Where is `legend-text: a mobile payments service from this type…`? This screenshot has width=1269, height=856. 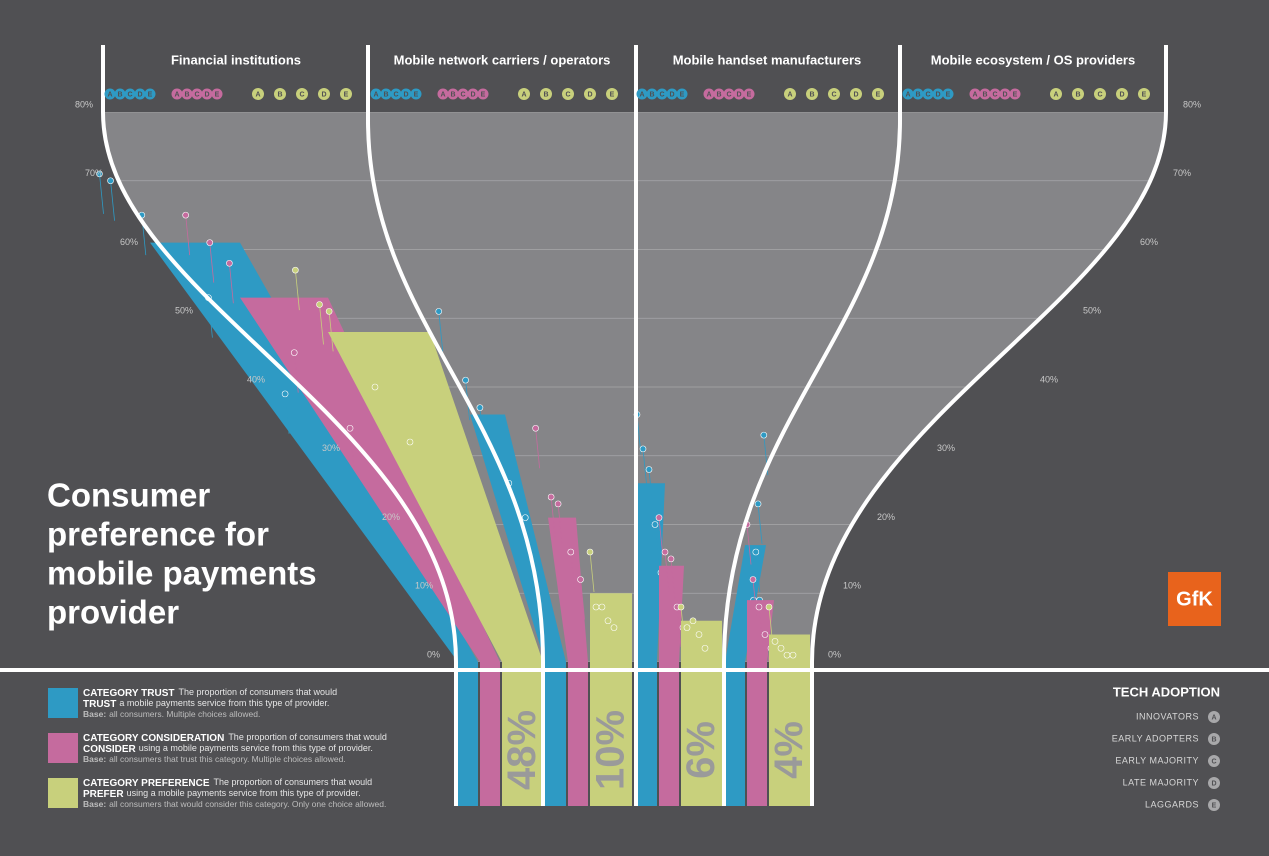
legend-text: a mobile payments service from this type… is located at coordinates (224, 703).